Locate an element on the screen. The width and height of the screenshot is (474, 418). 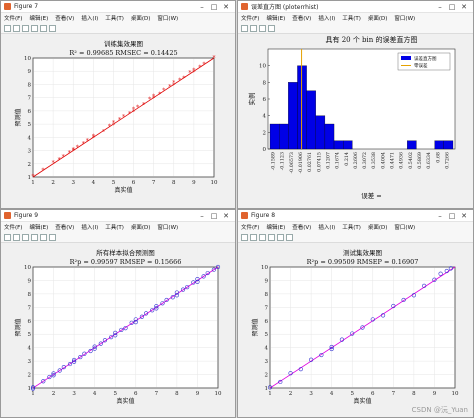
y-axis-label: 预测值 is located at coordinates (18, 327).